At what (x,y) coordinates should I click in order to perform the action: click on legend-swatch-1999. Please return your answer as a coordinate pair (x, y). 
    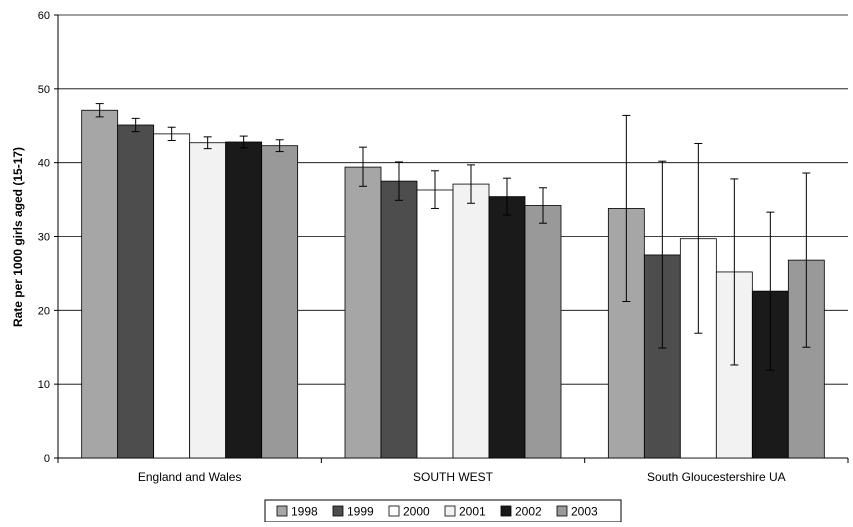
    Looking at the image, I should click on (338, 511).